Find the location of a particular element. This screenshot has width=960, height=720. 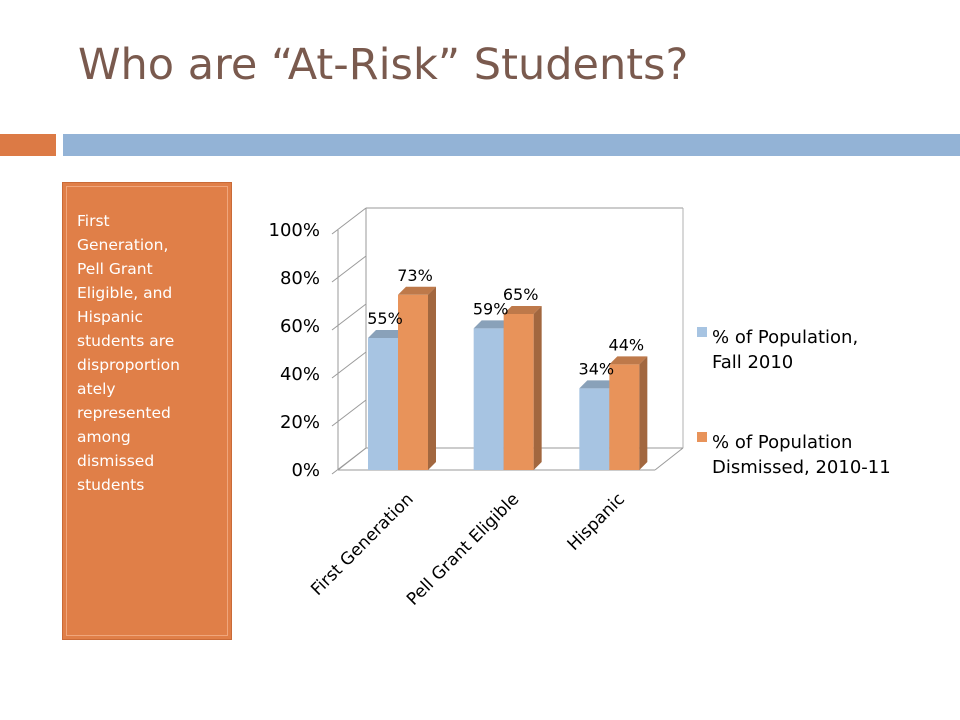

chart-bars is located at coordinates (508, 378).